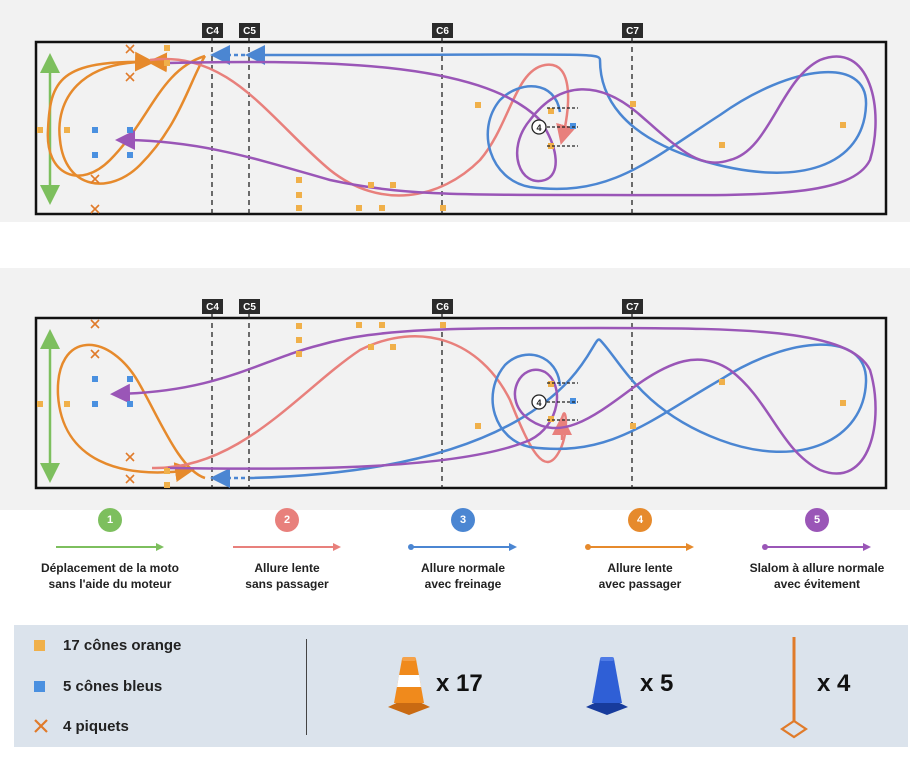 The height and width of the screenshot is (760, 910). Describe the element at coordinates (463, 568) in the screenshot. I see `legend-line1: Allure normale` at that location.